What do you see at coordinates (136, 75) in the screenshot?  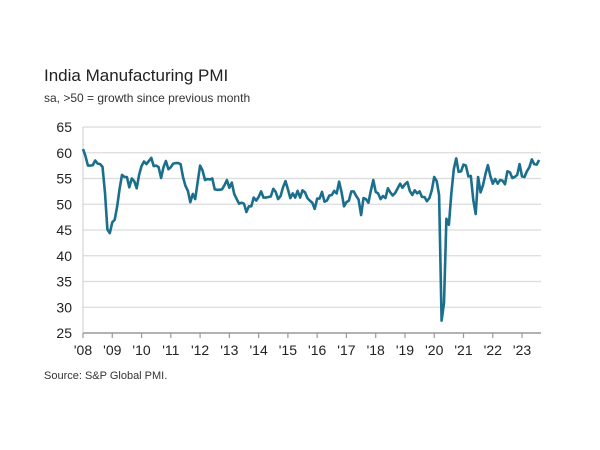 I see `chart-title: India Manufacturing PMI` at bounding box center [136, 75].